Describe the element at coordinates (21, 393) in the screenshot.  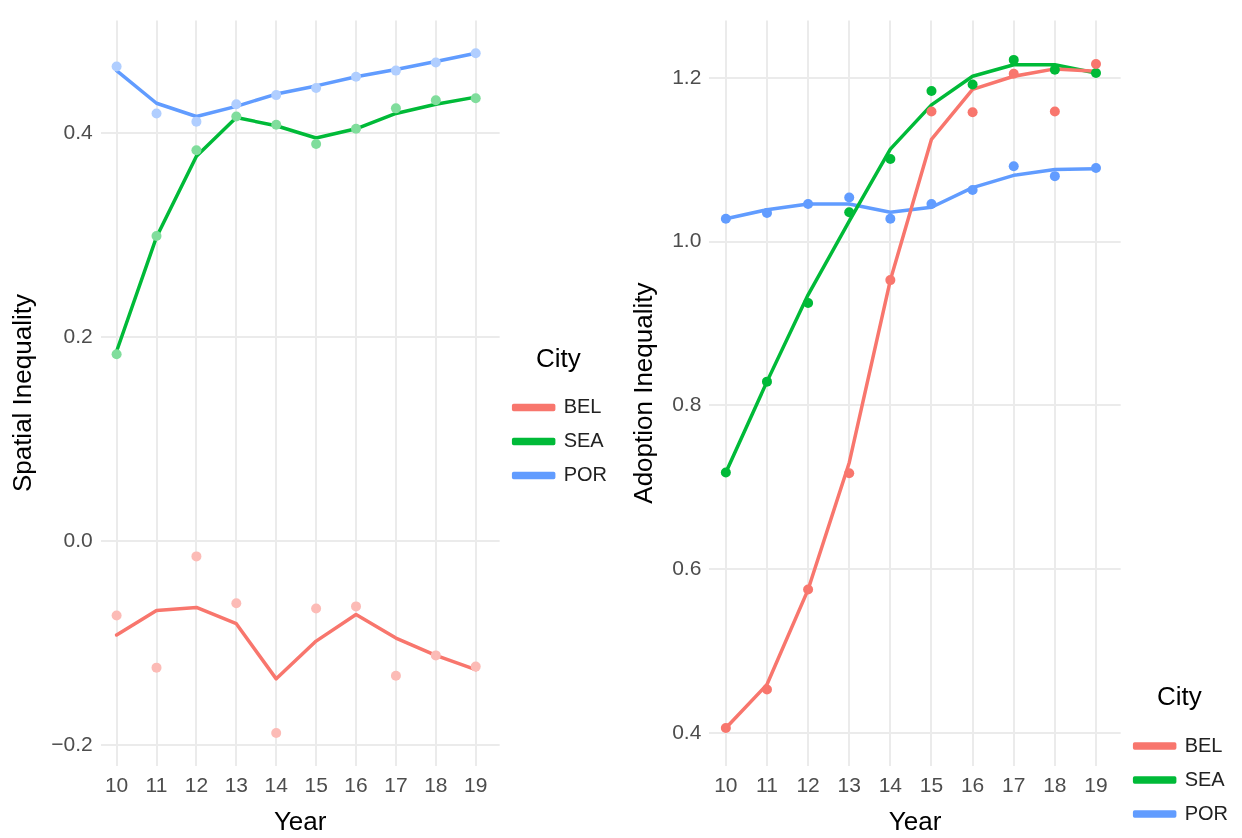
I see `y-axis-title: Spatial Inequality` at that location.